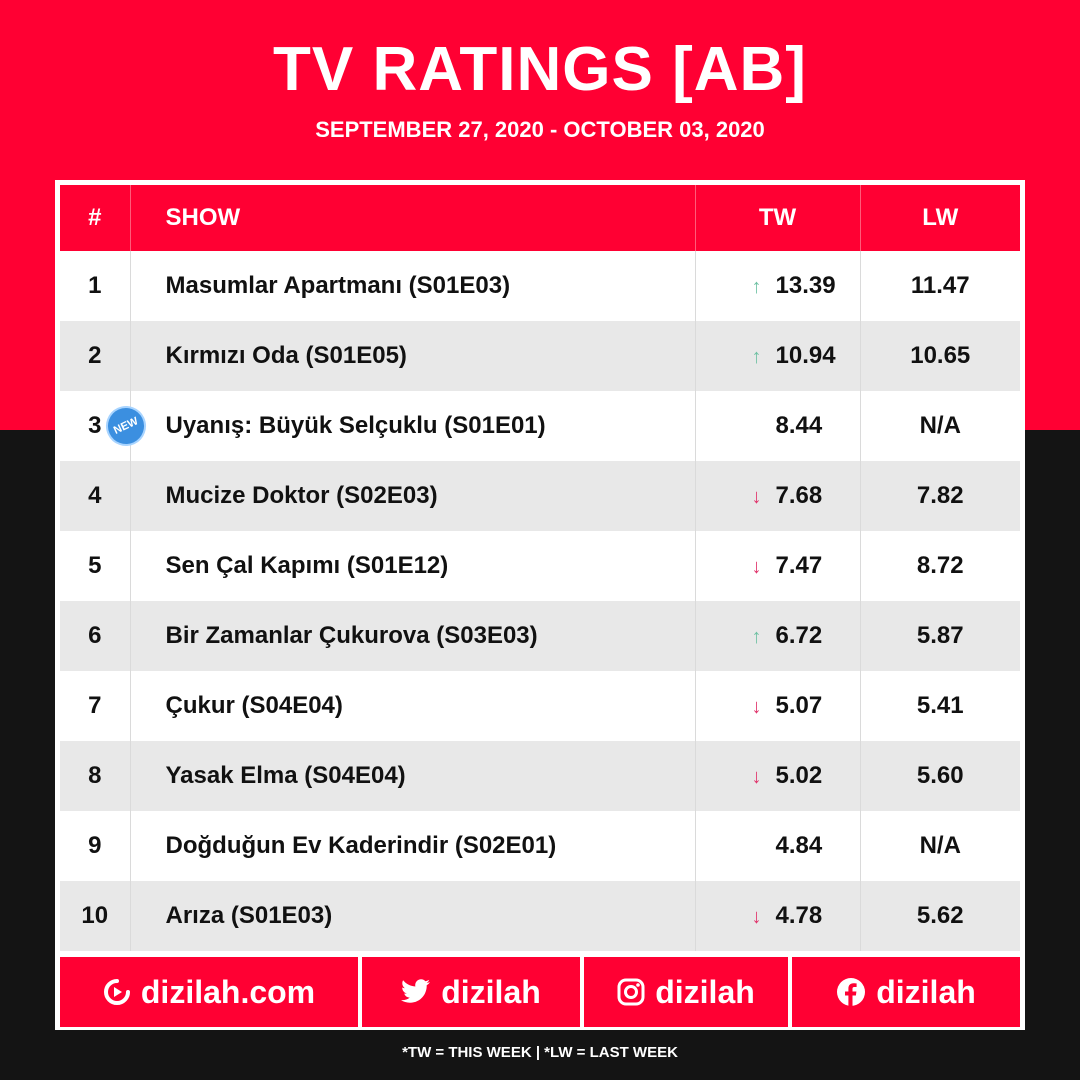 The image size is (1080, 1080). I want to click on twitter-link: dizilah, so click(471, 992).